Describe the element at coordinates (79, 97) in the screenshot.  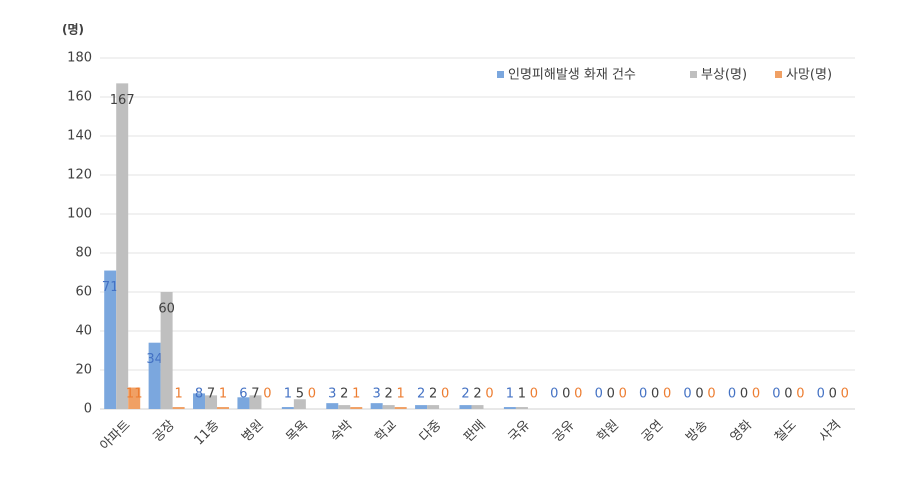
I see `y-tick-label: 160` at that location.